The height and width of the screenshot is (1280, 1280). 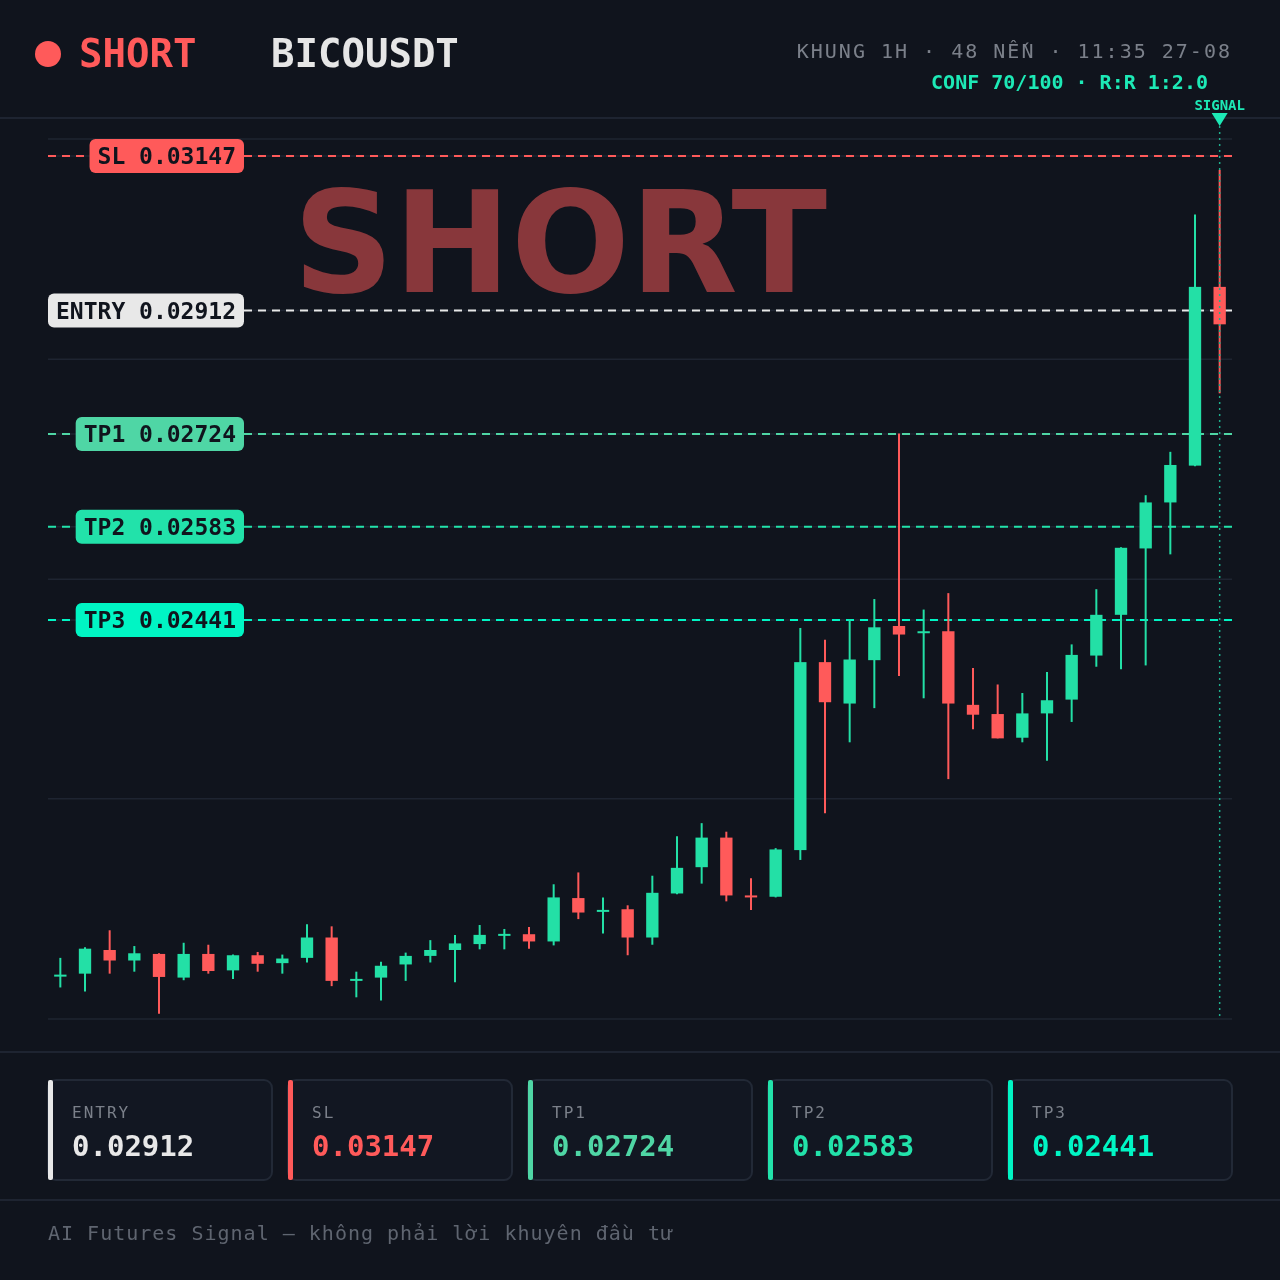 I want to click on text: SIGNAL, so click(x=1219, y=105).